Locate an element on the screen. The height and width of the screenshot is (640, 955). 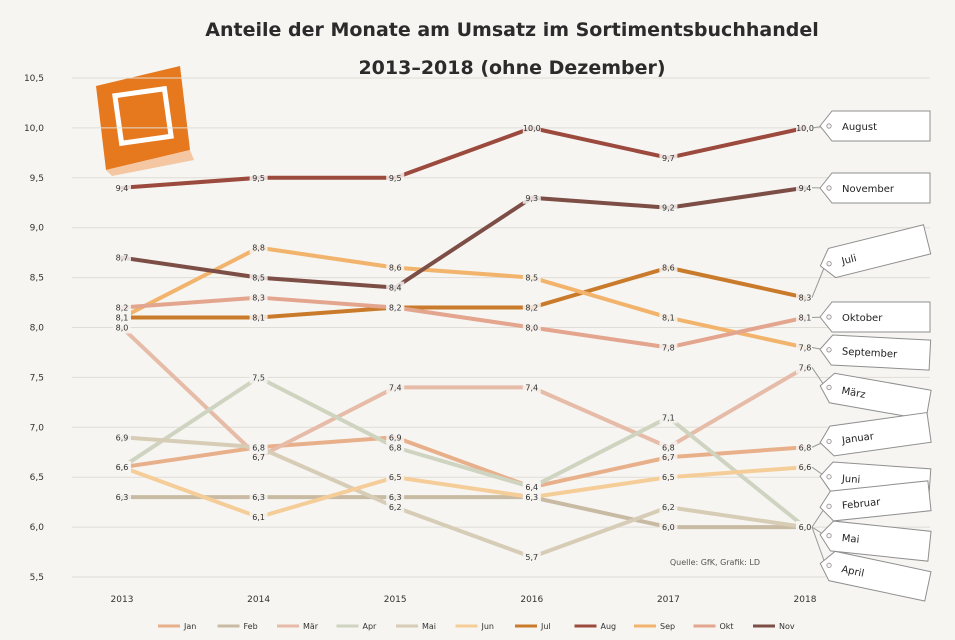
data-label: 6,5 is located at coordinates (668, 477).